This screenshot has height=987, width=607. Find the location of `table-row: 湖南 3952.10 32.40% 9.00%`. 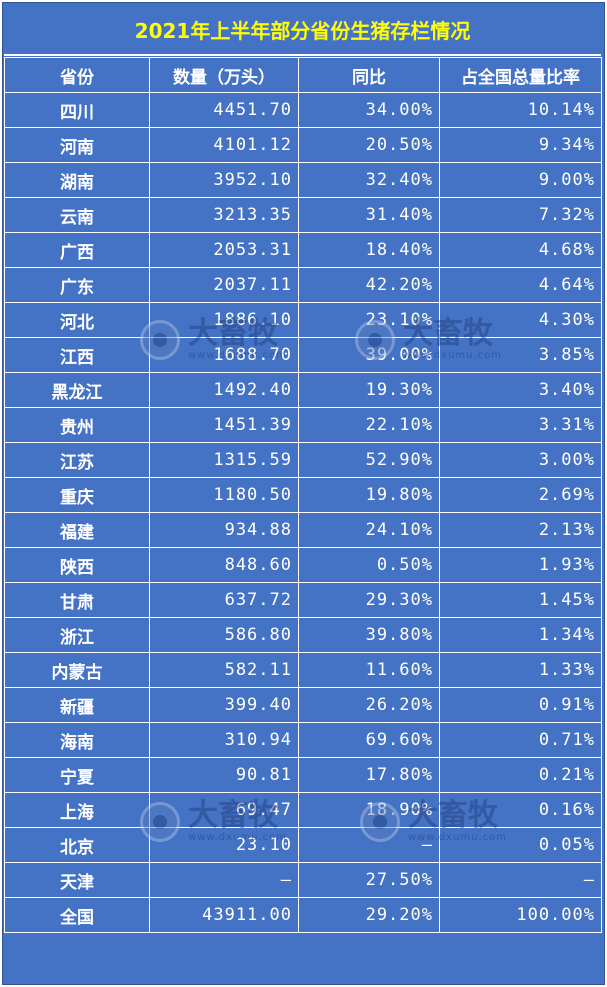

table-row: 湖南 3952.10 32.40% 9.00% is located at coordinates (303, 180).